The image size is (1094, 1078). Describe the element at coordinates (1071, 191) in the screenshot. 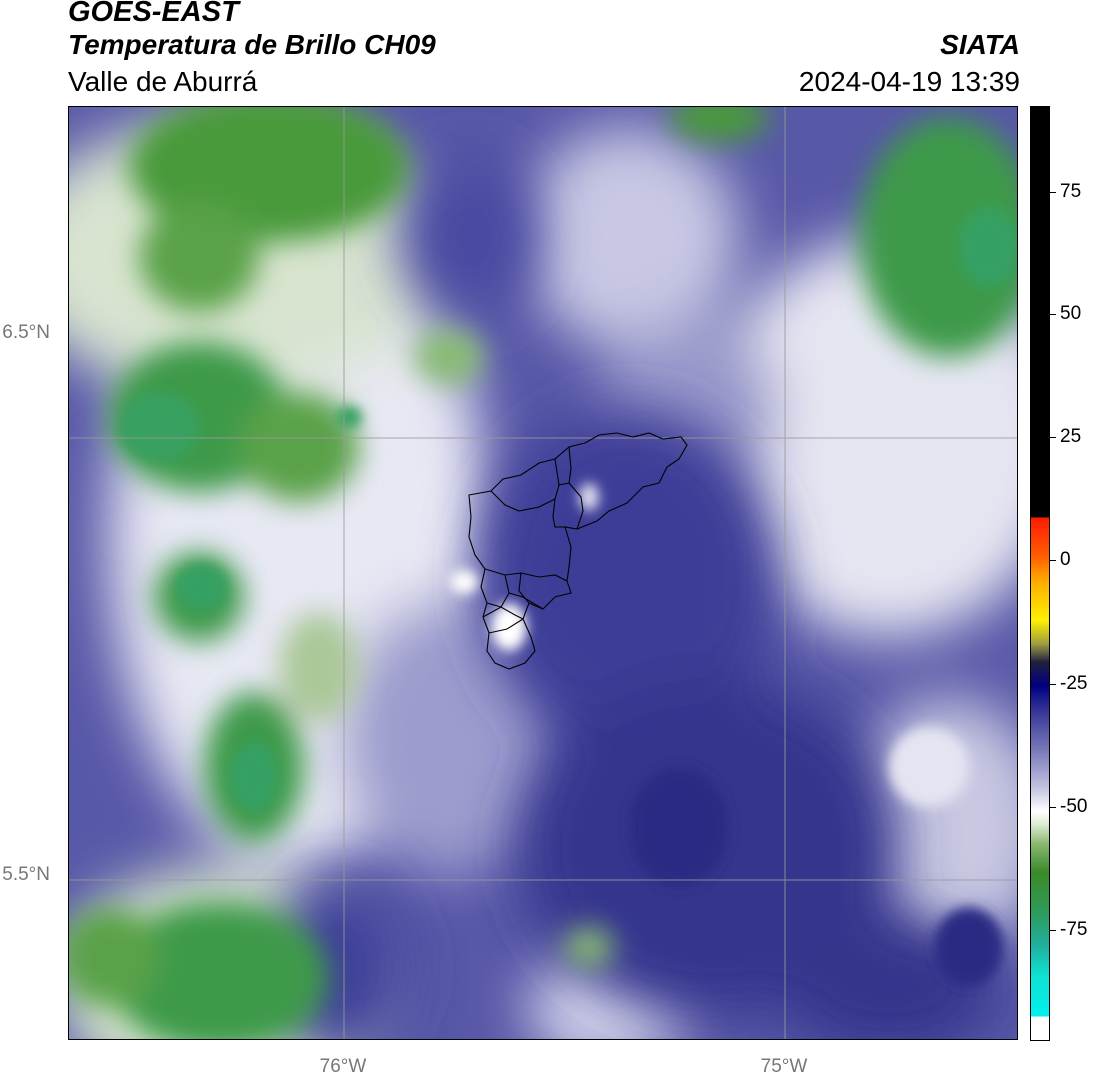

I see `colorbar-tick-label: 75` at that location.